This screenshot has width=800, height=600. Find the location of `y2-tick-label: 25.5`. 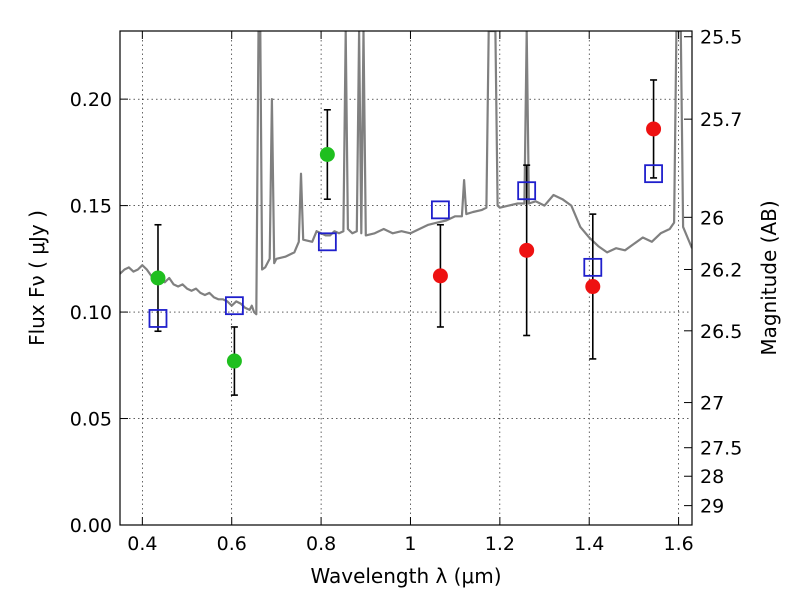

y2-tick-label: 25.5 is located at coordinates (721, 38).